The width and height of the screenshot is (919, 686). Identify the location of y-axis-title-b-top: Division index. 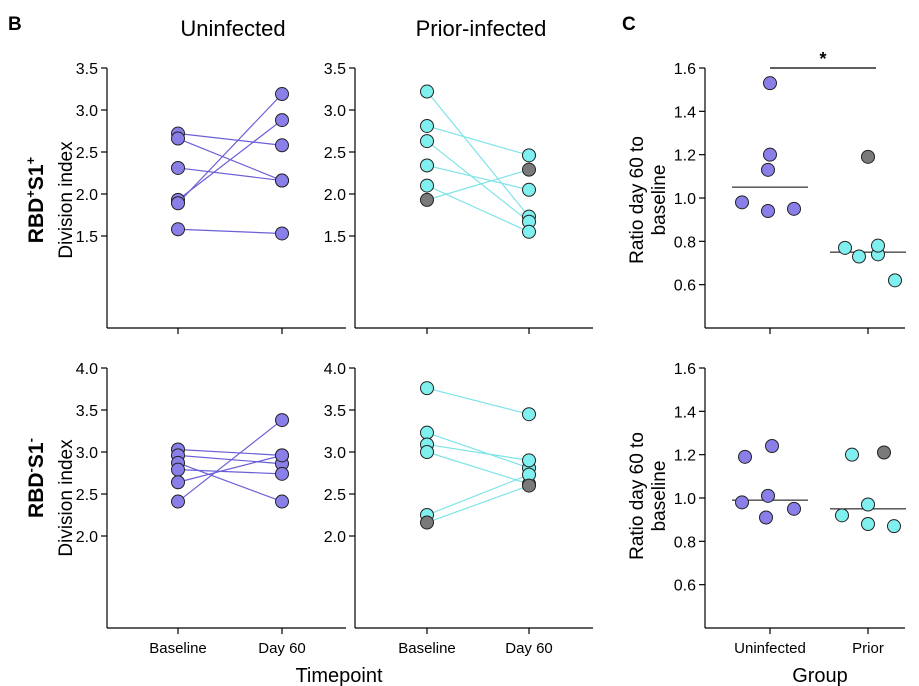
(66, 200).